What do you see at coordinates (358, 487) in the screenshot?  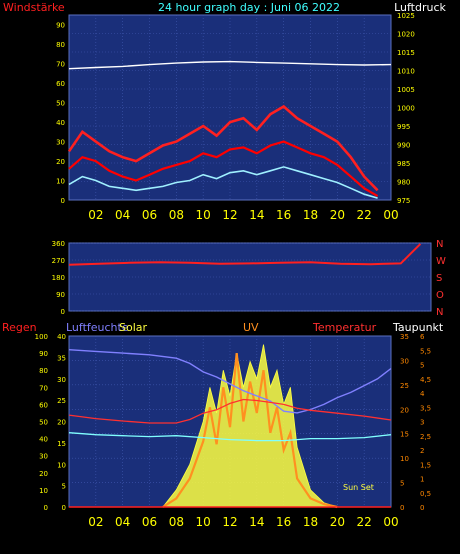 I see `sunset-annotation: Sun Set` at bounding box center [358, 487].